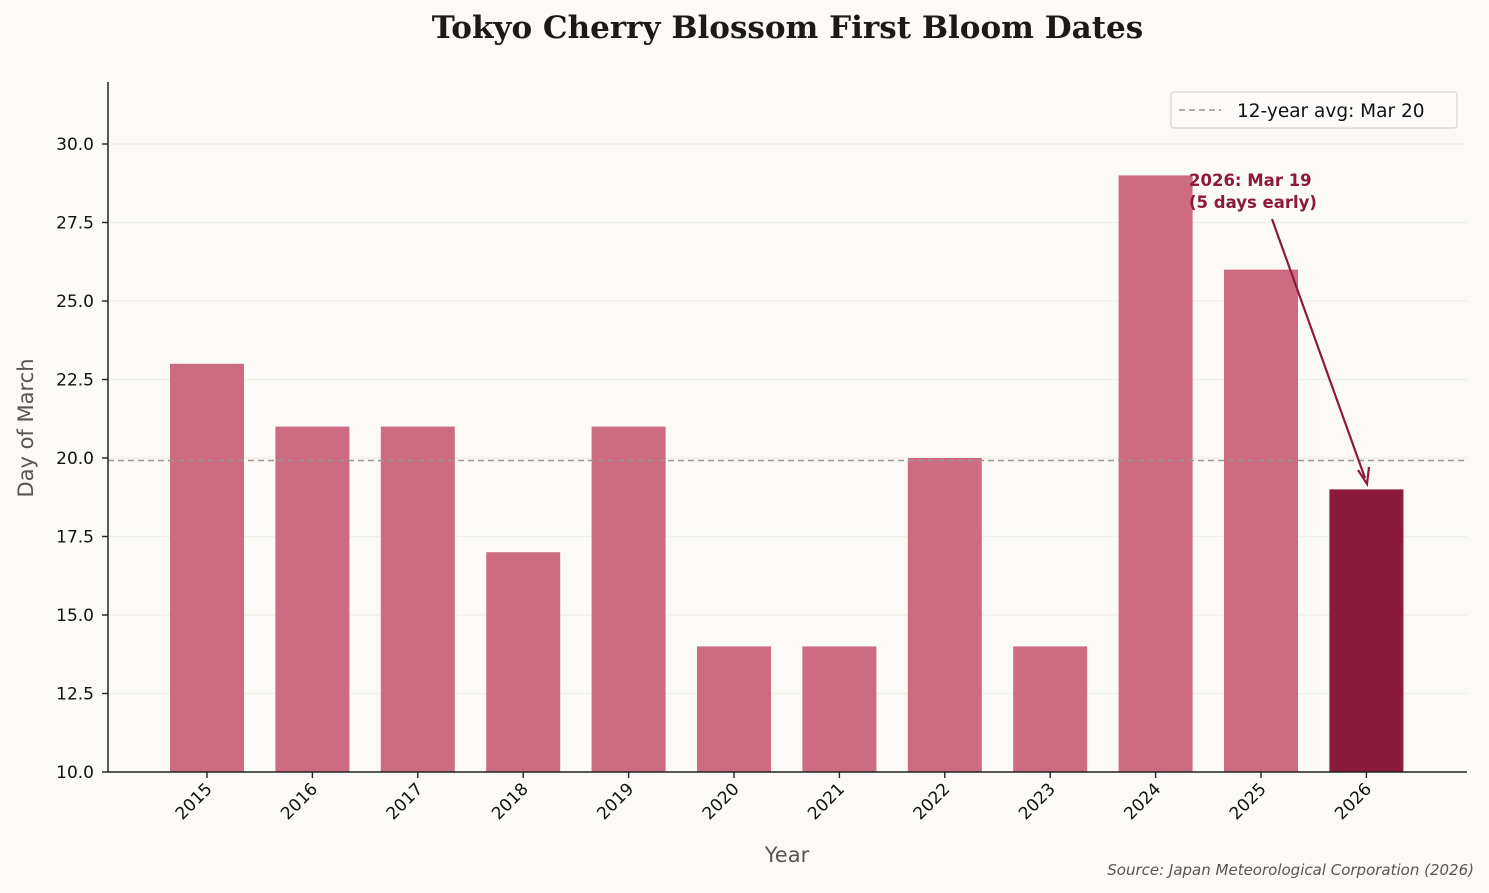 The height and width of the screenshot is (893, 1489). What do you see at coordinates (1364, 477) in the screenshot?
I see `arrow-head-icon` at bounding box center [1364, 477].